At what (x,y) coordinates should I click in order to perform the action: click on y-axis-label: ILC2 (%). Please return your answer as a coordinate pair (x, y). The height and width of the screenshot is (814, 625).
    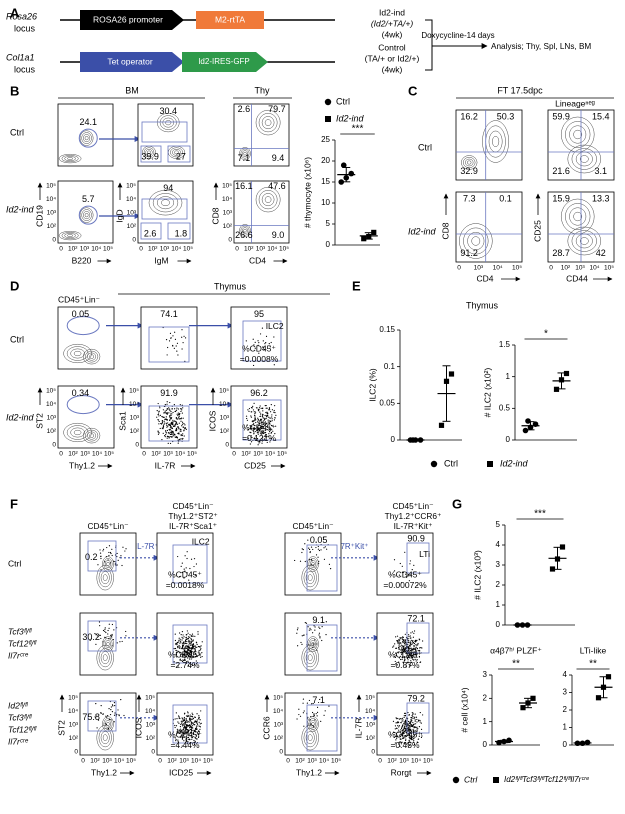
    Looking at the image, I should click on (372, 385).